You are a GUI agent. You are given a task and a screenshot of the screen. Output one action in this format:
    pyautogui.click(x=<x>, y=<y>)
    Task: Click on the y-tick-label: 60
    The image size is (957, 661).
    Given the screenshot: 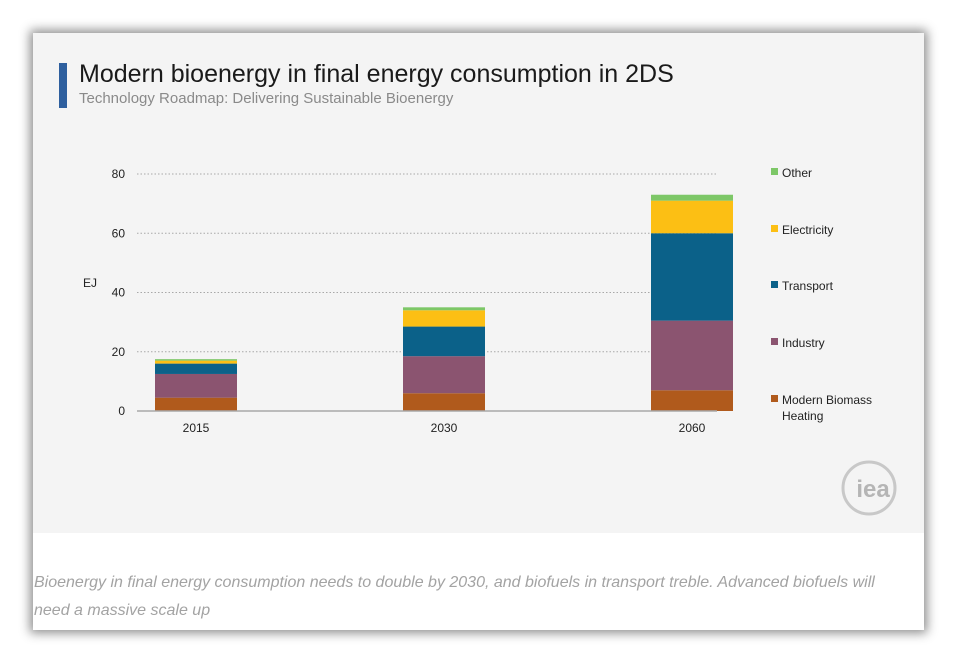 What is the action you would take?
    pyautogui.click(x=119, y=233)
    